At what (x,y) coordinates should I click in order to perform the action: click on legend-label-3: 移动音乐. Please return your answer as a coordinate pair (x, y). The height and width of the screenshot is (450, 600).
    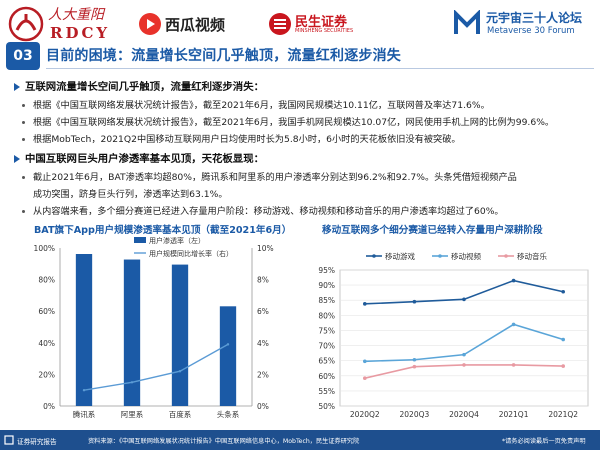
    Looking at the image, I should click on (532, 256).